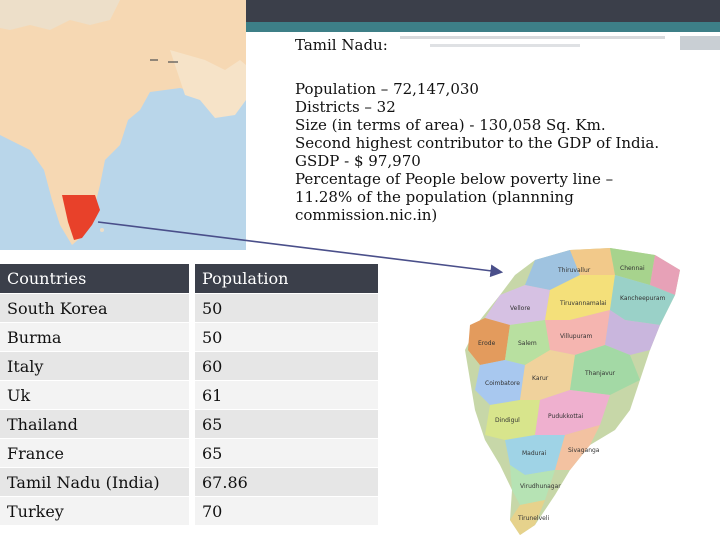 The width and height of the screenshot is (720, 540). What do you see at coordinates (97, 424) in the screenshot?
I see `country-cell: Thailand` at bounding box center [97, 424].